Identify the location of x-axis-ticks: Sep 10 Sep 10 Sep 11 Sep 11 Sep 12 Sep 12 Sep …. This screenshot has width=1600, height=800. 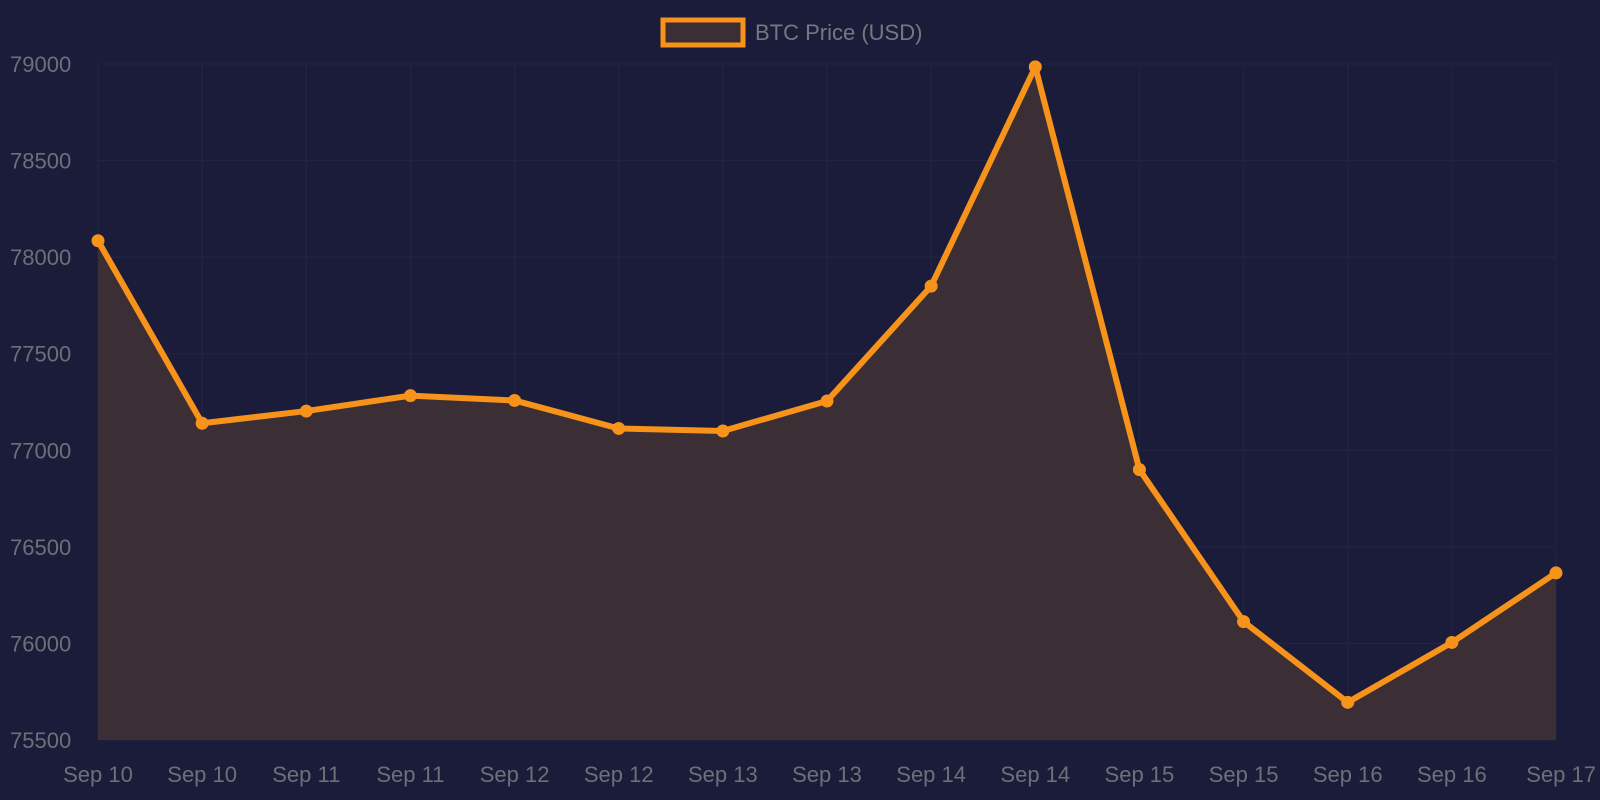
(829, 774).